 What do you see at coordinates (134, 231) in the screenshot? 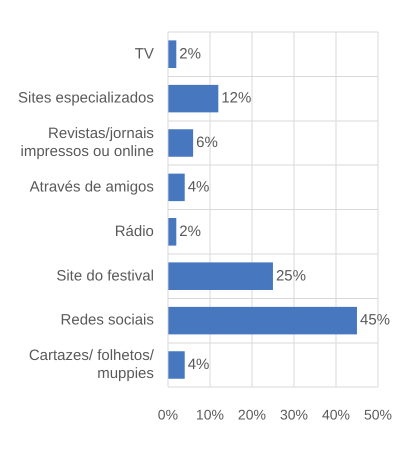
I see `y-tick-label: Rádio` at bounding box center [134, 231].